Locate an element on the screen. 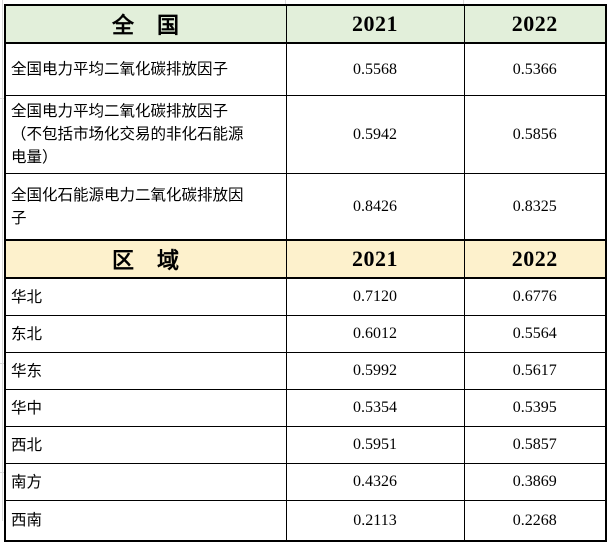  value-2021-cell: 0.5568 is located at coordinates (375, 69).